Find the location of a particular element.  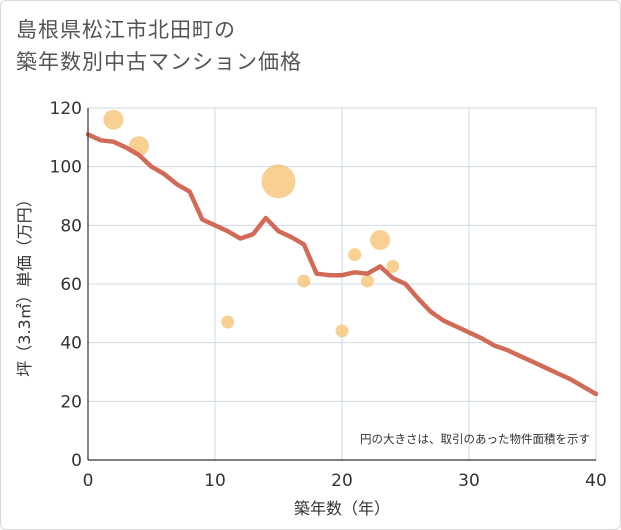

y-tick-label: 80 is located at coordinates (71, 226).